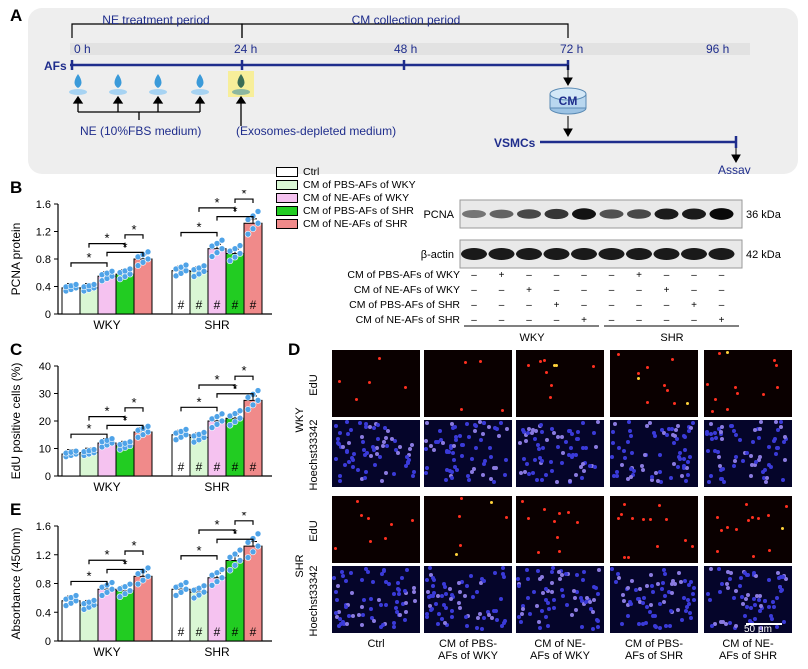 Image resolution: width=808 pixels, height=669 pixels. I want to click on edu-image, so click(748, 383).